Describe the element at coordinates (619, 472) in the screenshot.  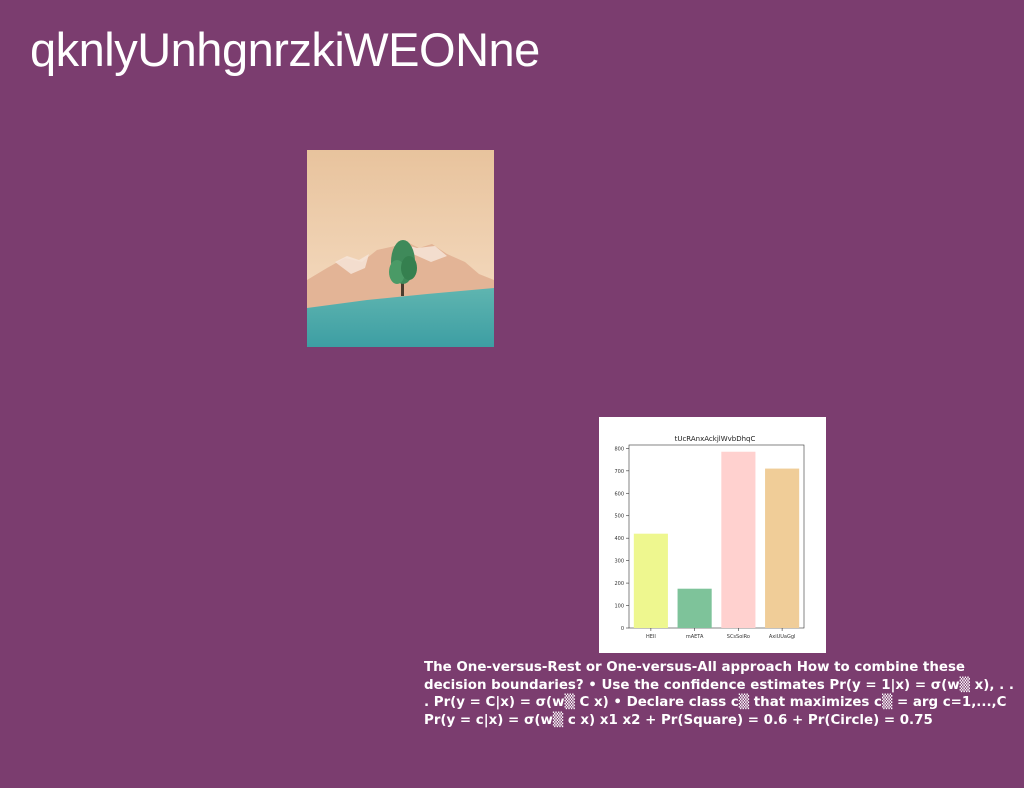
I see `y-tick-label: 700` at that location.